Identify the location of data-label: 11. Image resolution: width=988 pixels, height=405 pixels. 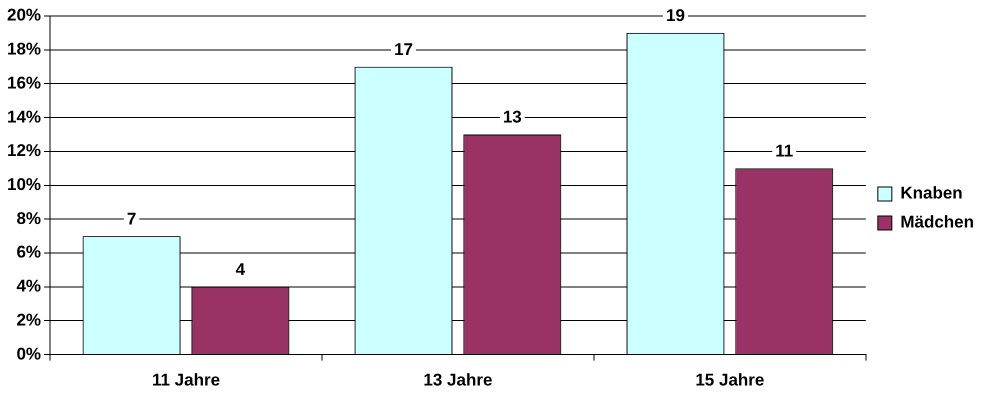
(784, 151).